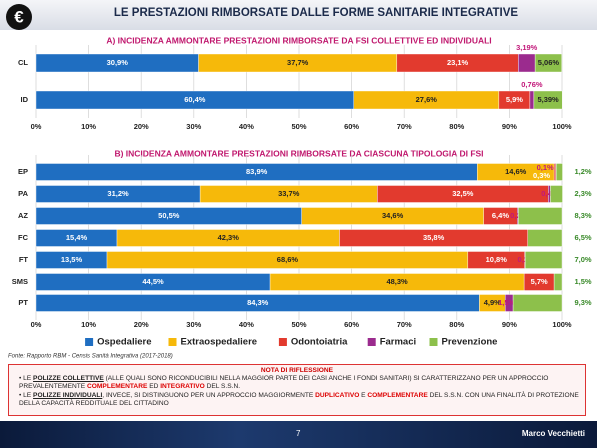 The width and height of the screenshot is (597, 448). I want to click on value-label: 84,3%, so click(258, 302).